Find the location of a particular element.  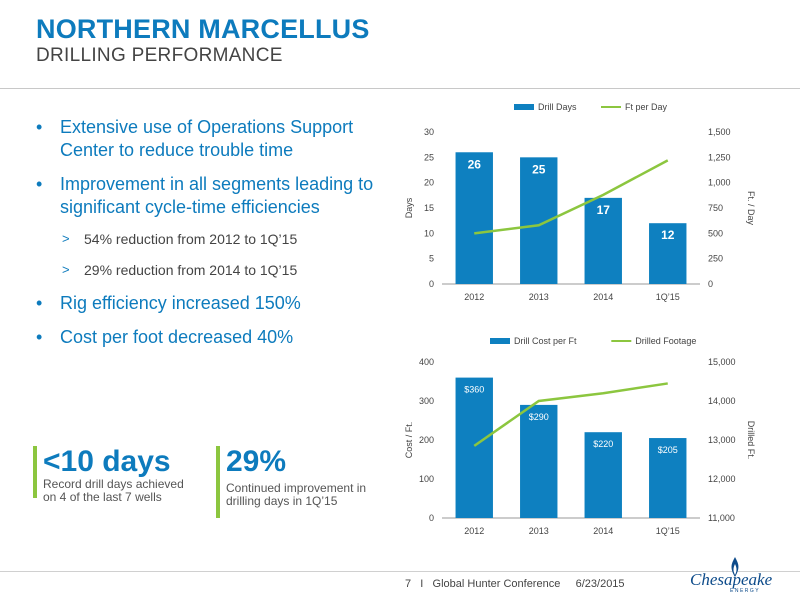

footer-divider is located at coordinates (400, 571).